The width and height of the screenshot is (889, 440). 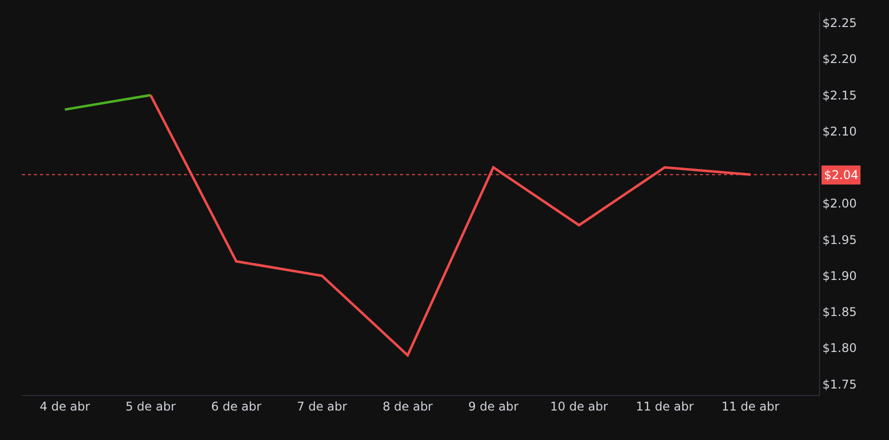 I want to click on x-tick-label: 9 de abr, so click(x=493, y=406).